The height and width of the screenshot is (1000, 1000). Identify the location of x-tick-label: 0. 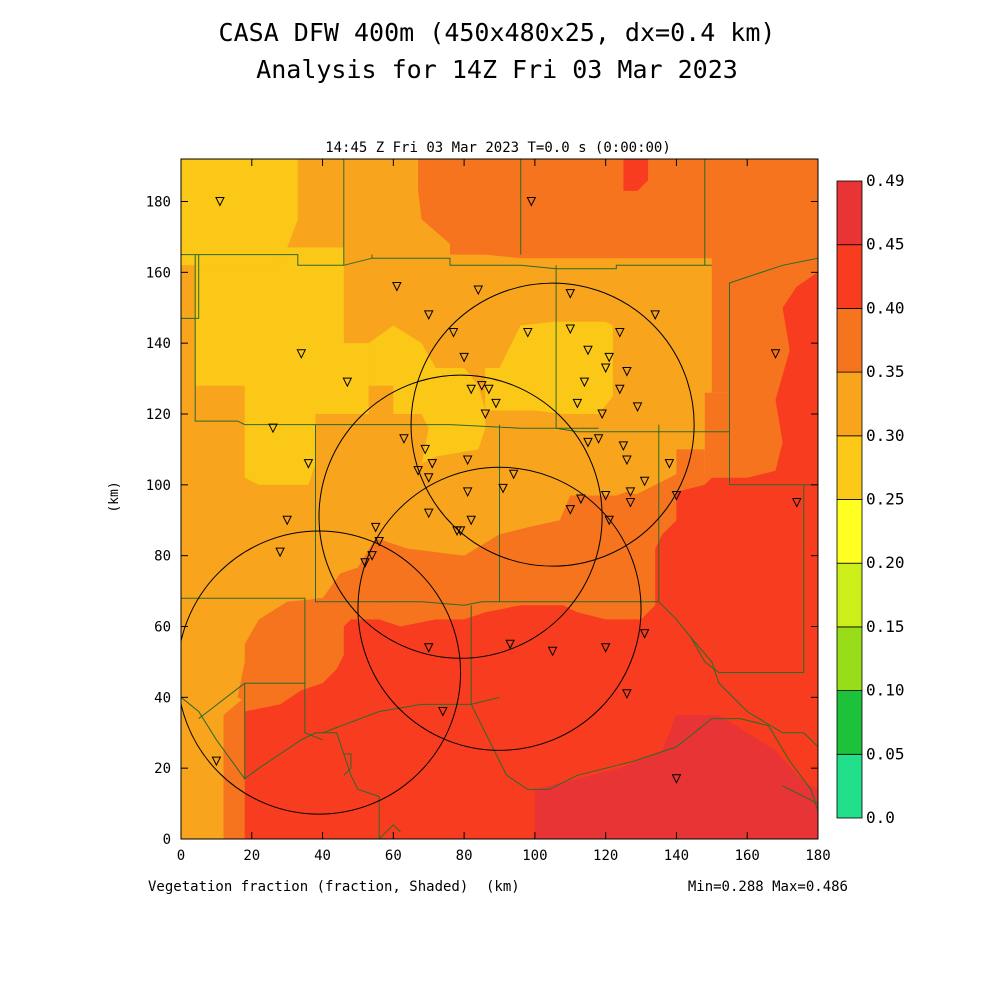
(181, 856).